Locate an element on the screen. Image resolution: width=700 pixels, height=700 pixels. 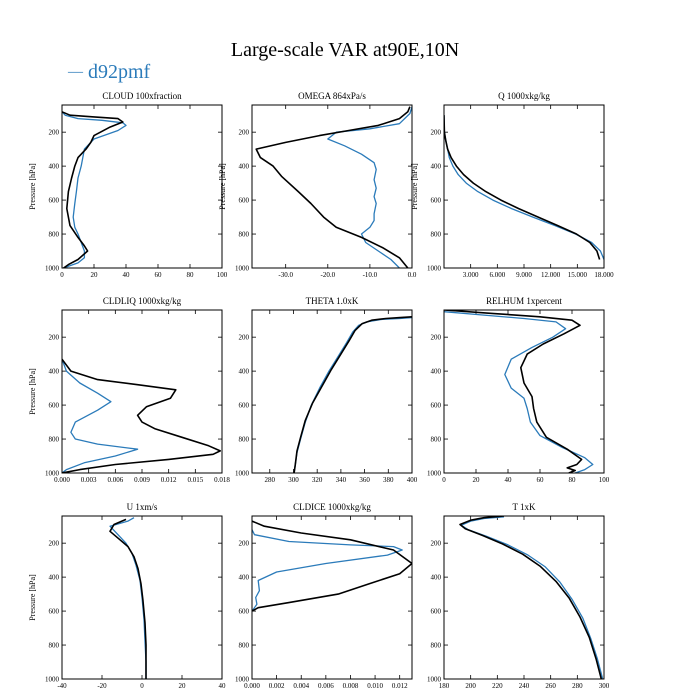
x-tick-label: 18.000 is located at coordinates (604, 275).